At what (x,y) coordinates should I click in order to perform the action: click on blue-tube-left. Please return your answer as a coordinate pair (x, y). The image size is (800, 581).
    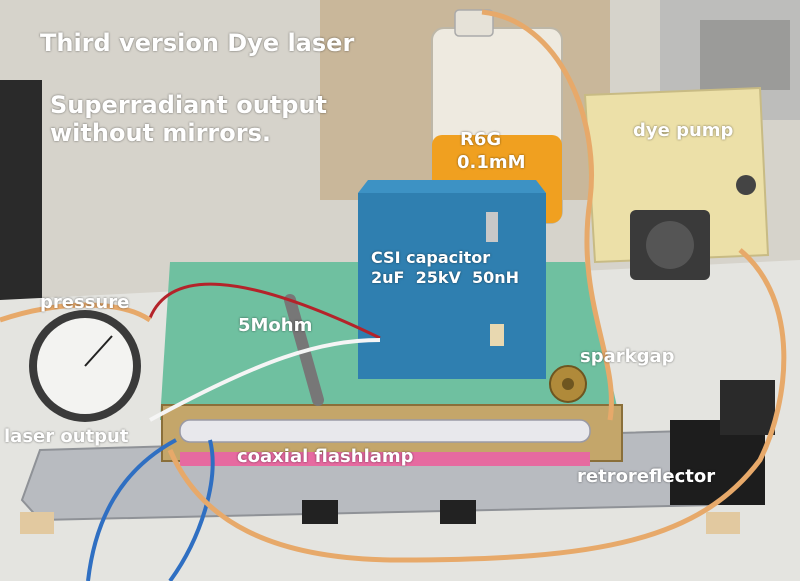
    Looking at the image, I should click on (131, 509).